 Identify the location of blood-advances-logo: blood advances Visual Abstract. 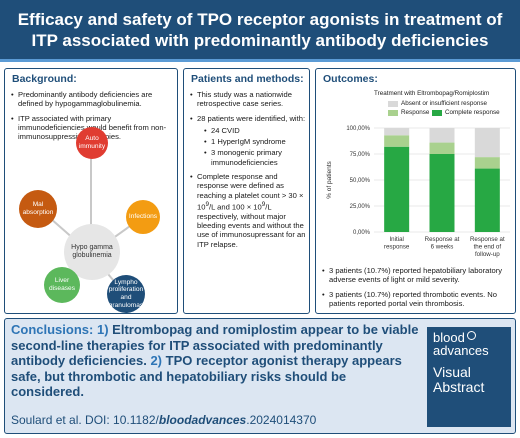
(469, 377).